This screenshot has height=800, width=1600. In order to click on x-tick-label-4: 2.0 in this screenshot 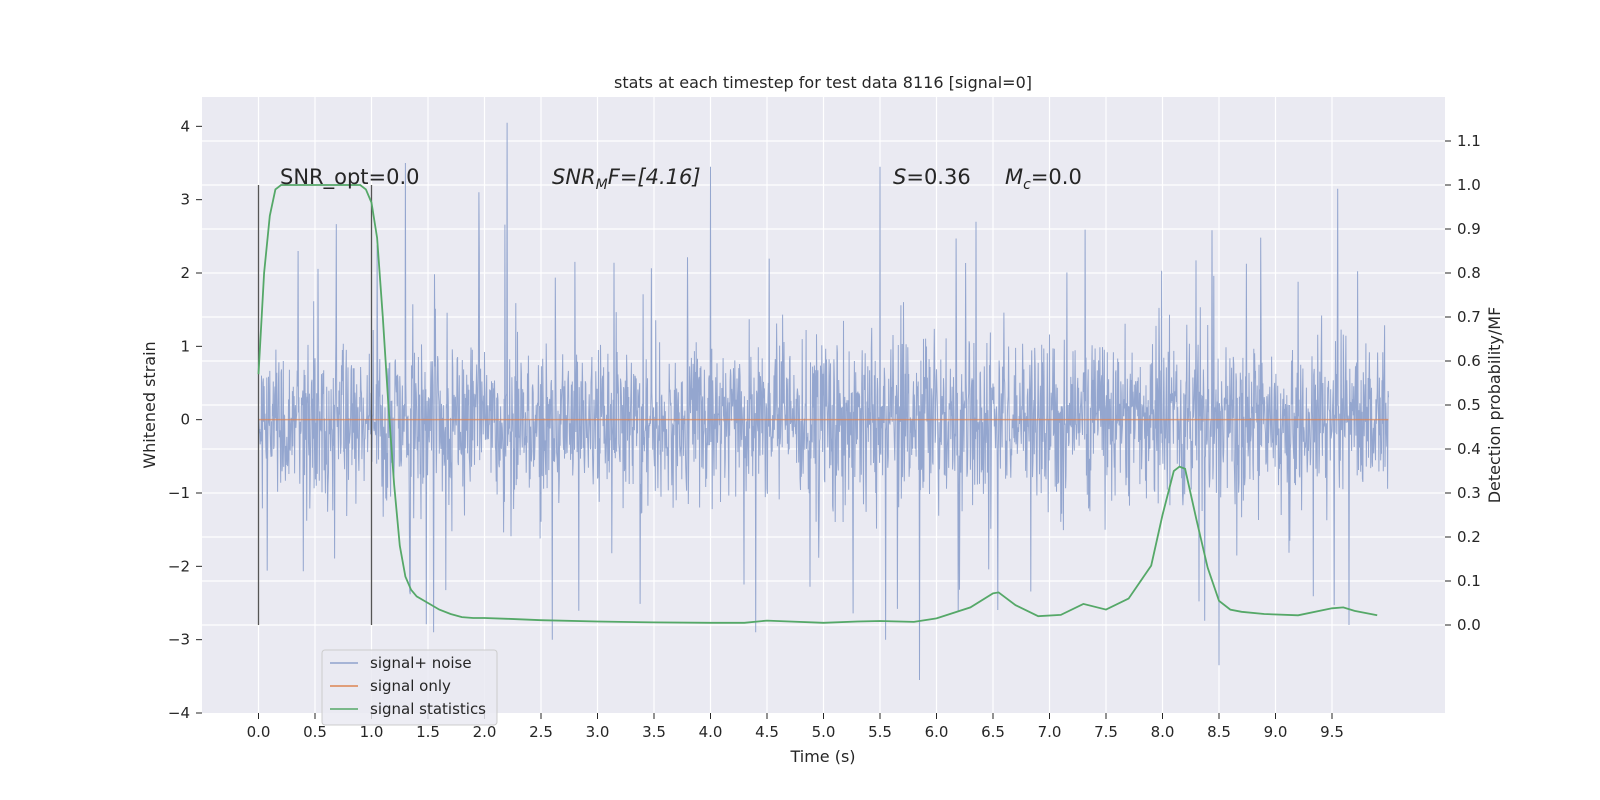, I will do `click(485, 732)`.